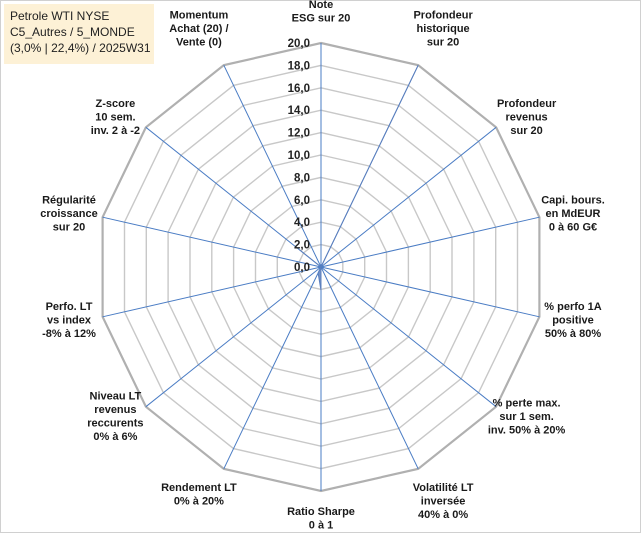 The width and height of the screenshot is (641, 533). Describe the element at coordinates (299, 44) in the screenshot. I see `tick-label-10: 20,0` at that location.